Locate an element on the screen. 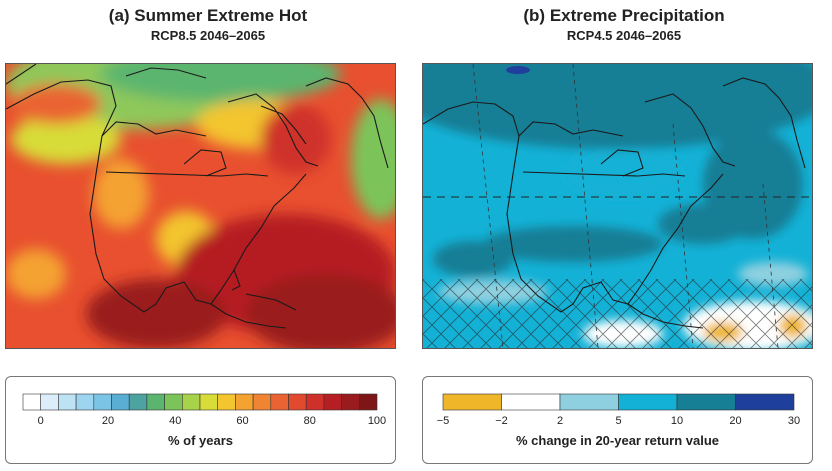 Image resolution: width=832 pixels, height=471 pixels. colorbar-a: 0 20 40 60 80 100 is located at coordinates (204, 410).